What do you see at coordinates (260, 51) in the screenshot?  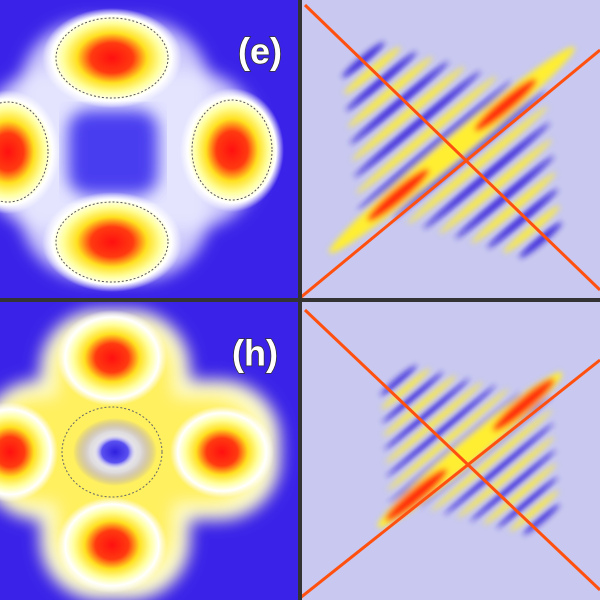 I see `panel-label: (e)` at bounding box center [260, 51].